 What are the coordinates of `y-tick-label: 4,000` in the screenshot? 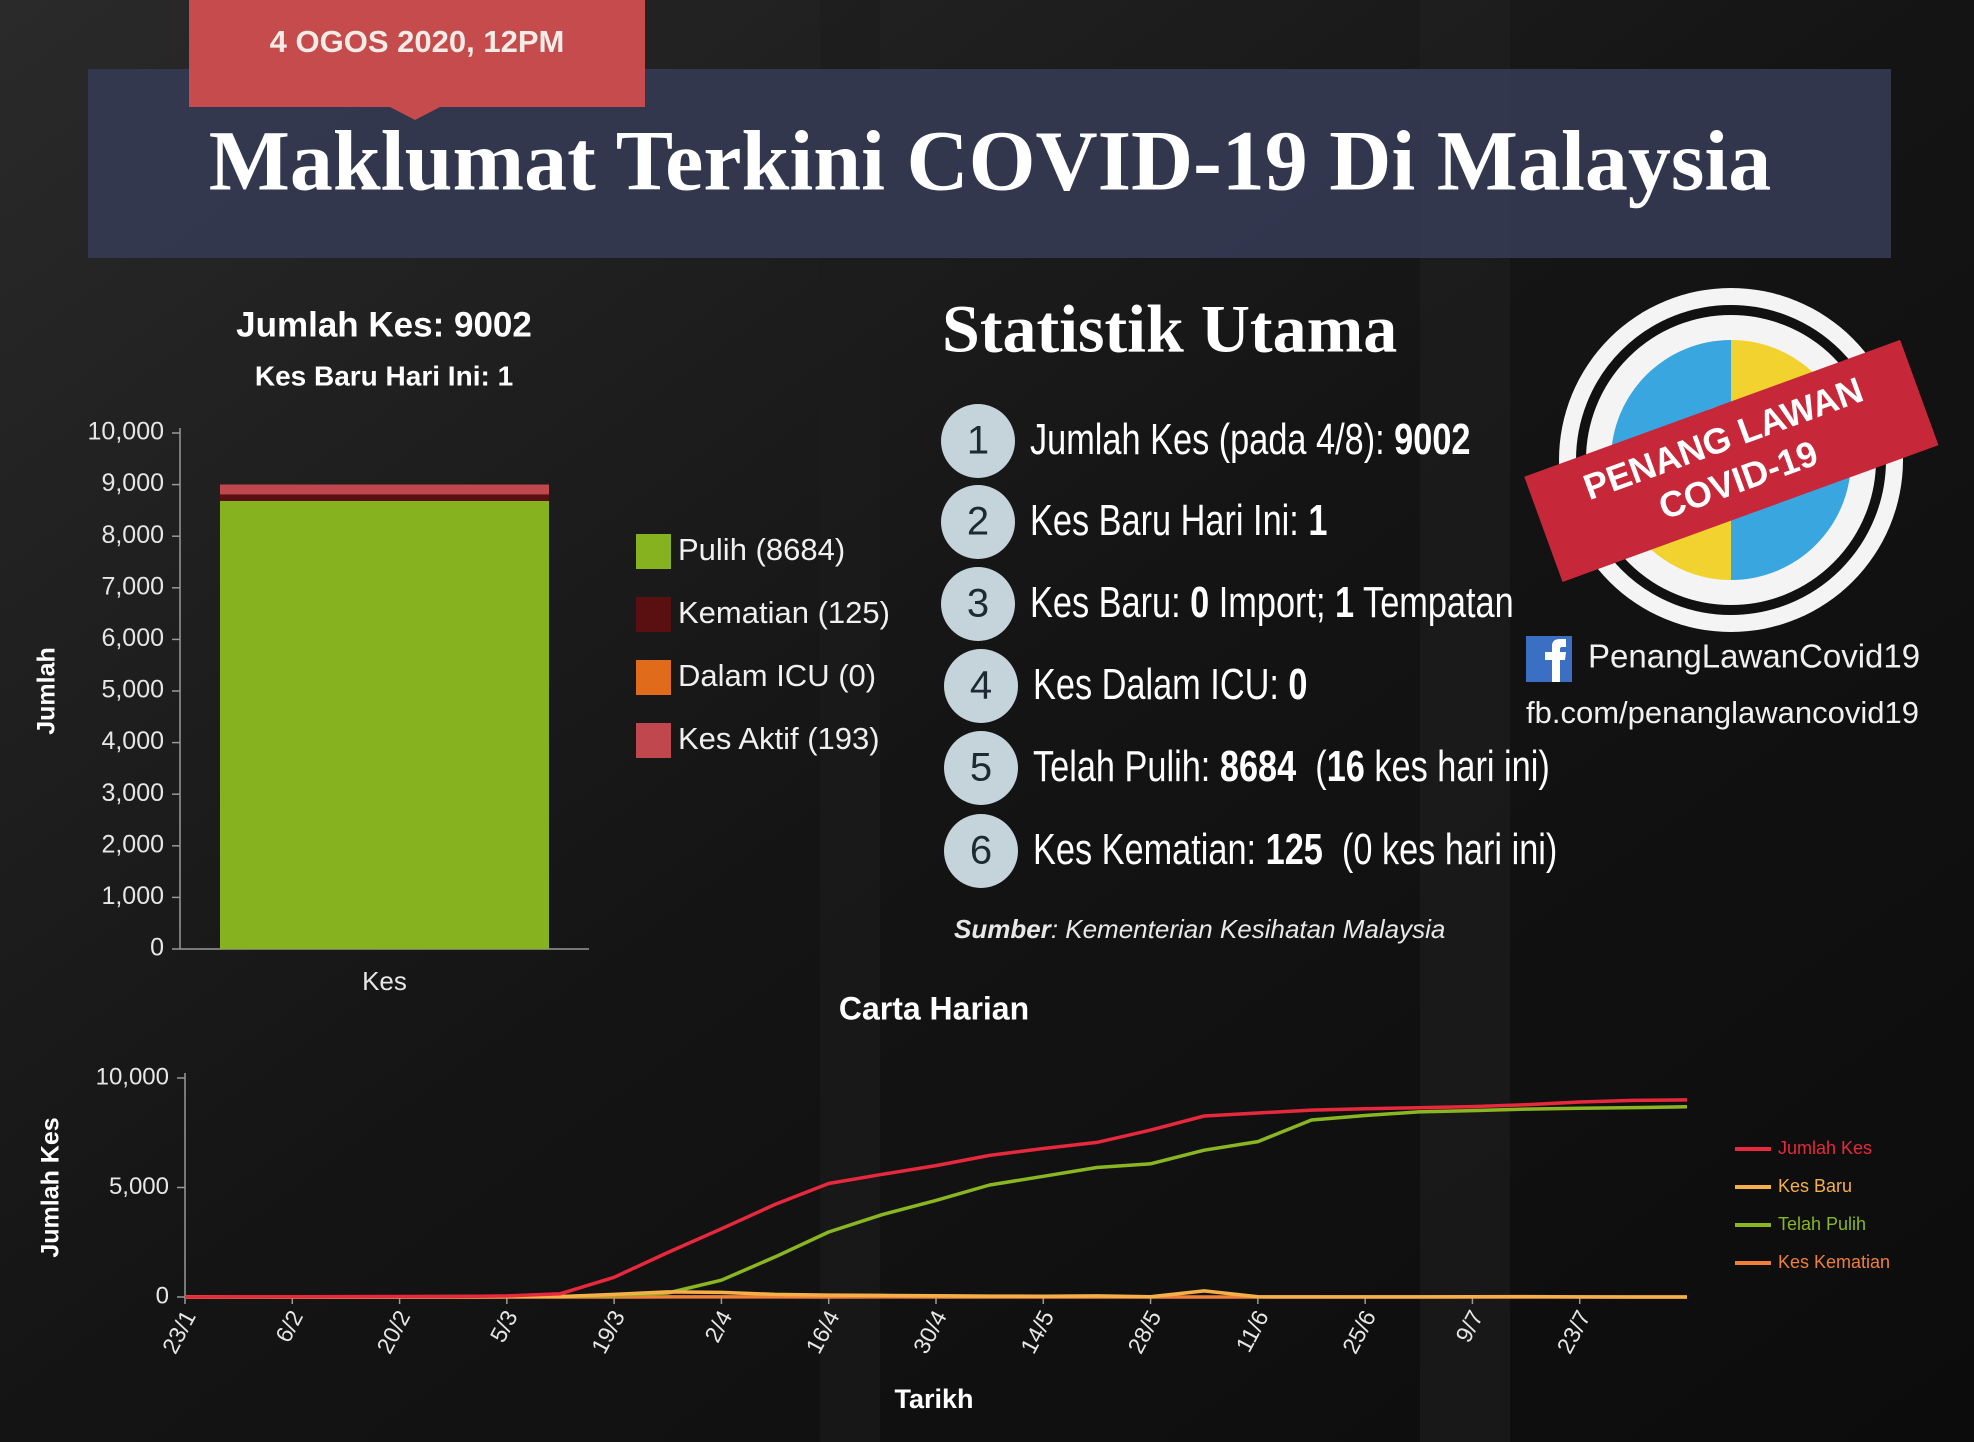 It's located at (132, 741).